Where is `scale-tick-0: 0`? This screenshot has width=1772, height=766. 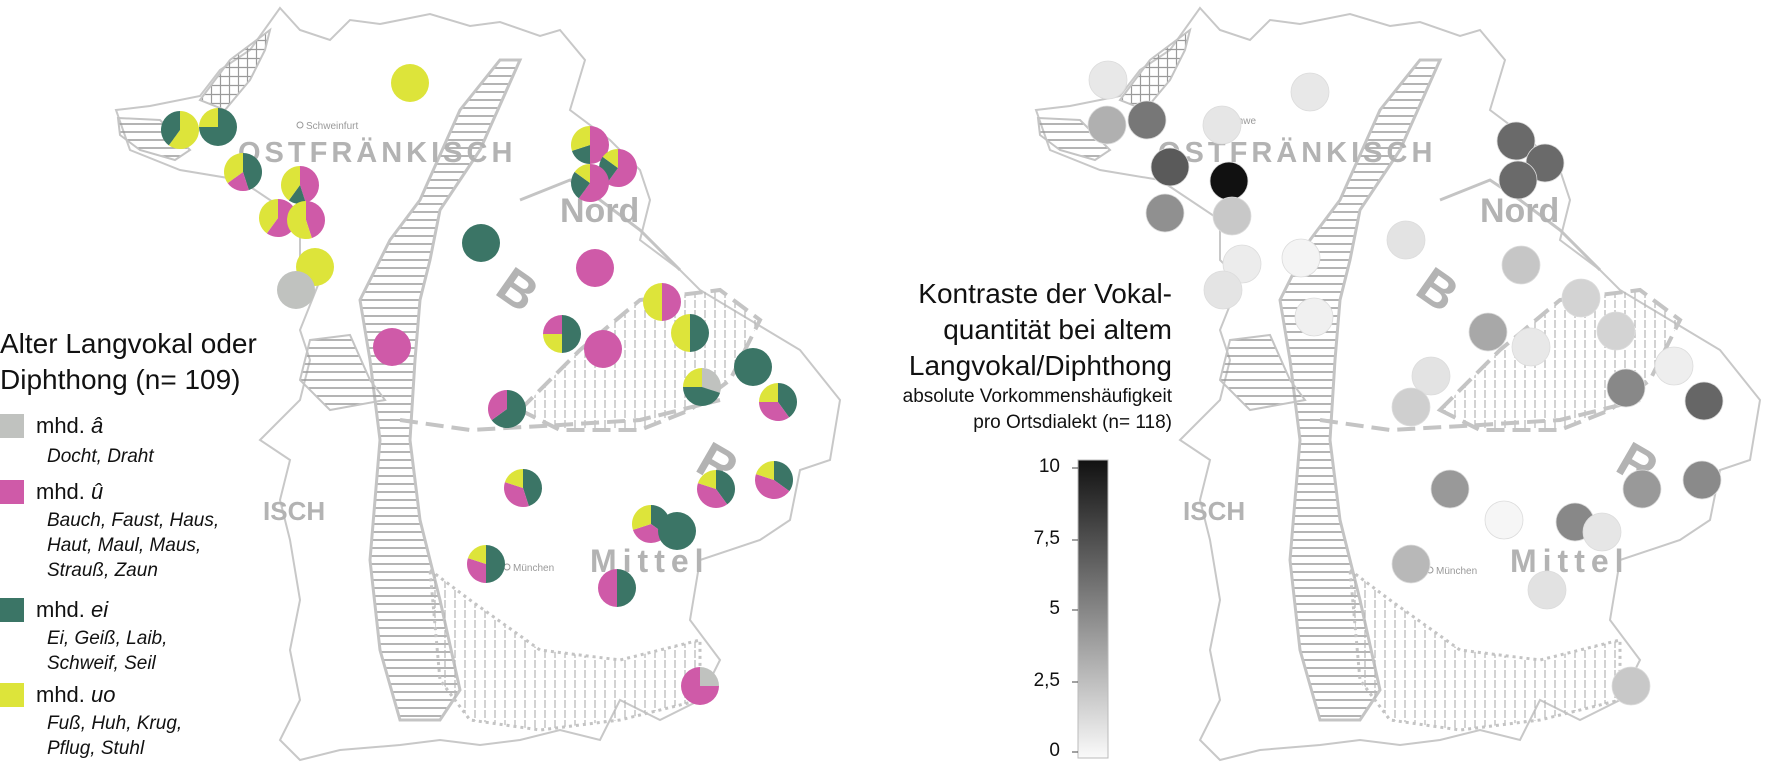
scale-tick-0: 0 is located at coordinates (1054, 750).